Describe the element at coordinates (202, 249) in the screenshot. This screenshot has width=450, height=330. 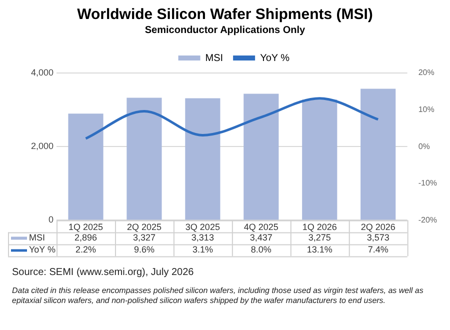
I see `data-label: 3.1%` at that location.